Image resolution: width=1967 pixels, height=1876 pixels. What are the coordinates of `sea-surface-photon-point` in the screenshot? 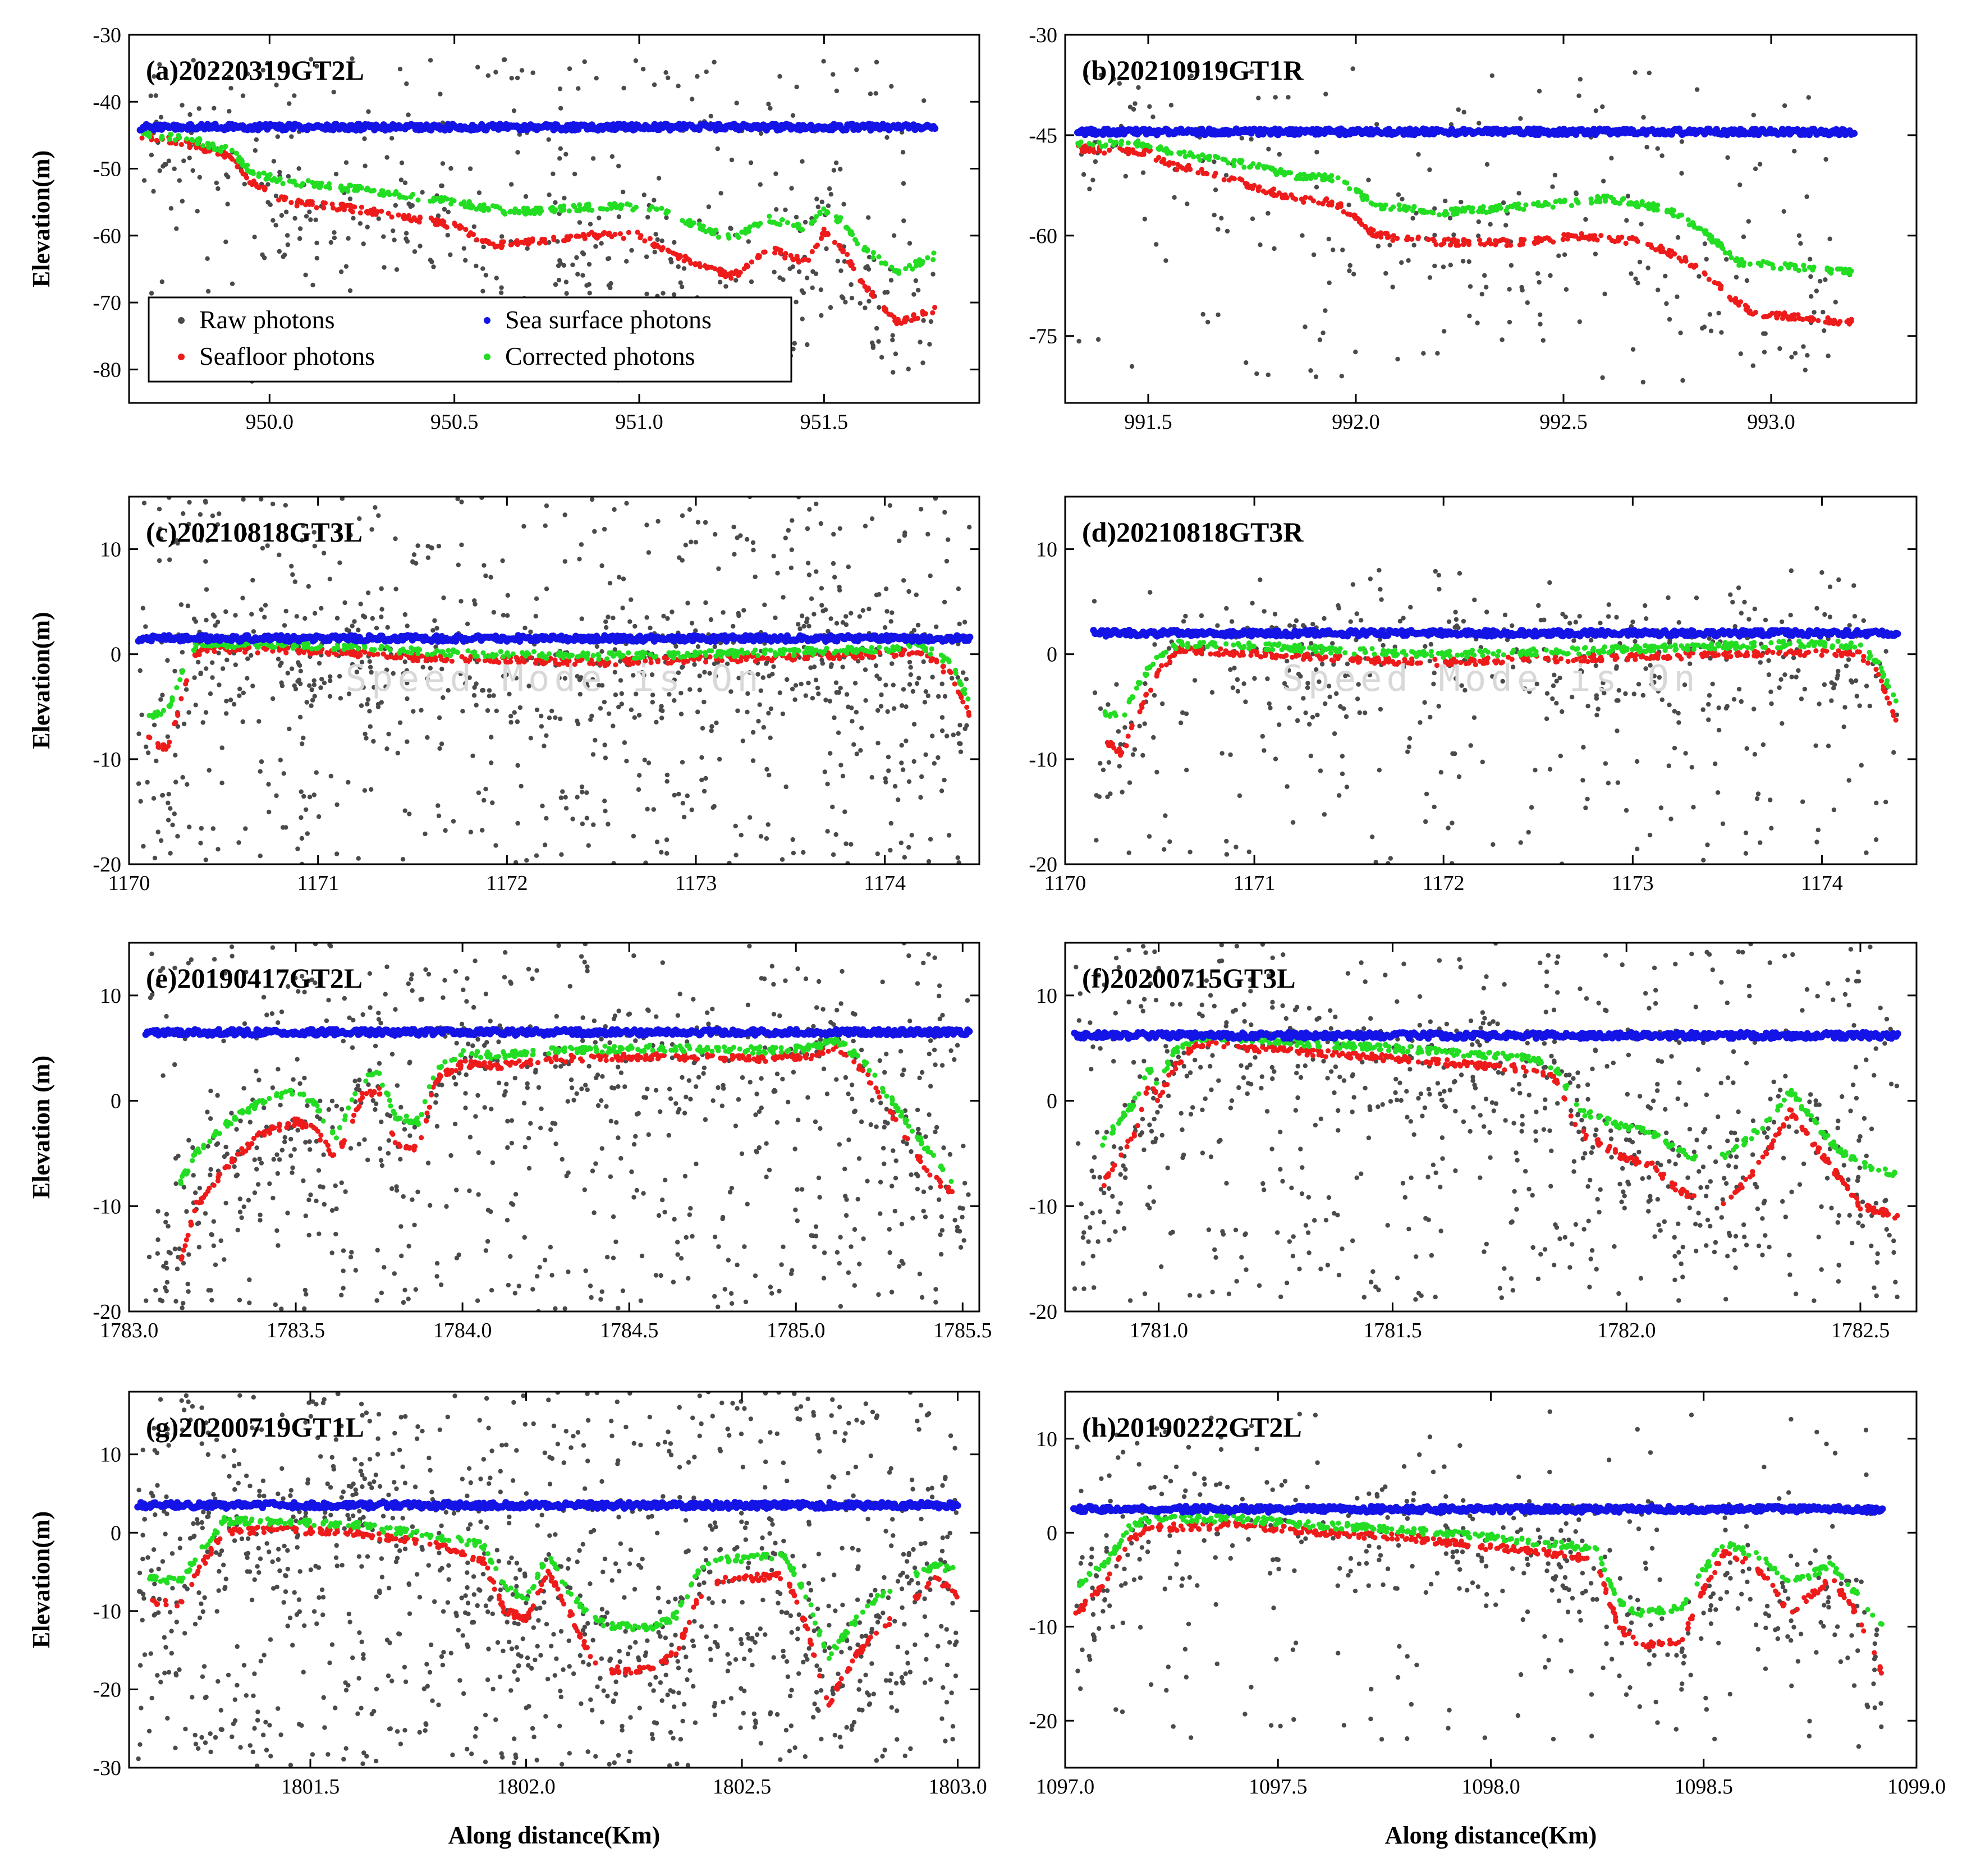 It's located at (1854, 134).